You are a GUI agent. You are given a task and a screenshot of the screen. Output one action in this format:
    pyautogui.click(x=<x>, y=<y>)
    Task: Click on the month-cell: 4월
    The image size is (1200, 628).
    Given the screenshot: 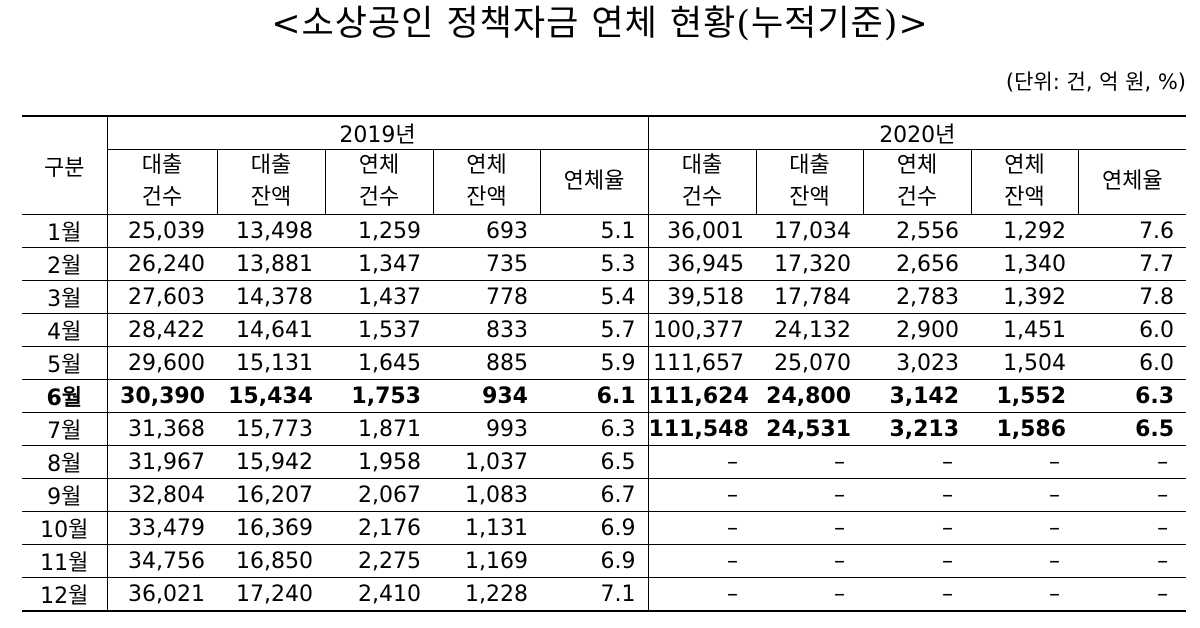 What is the action you would take?
    pyautogui.click(x=65, y=330)
    